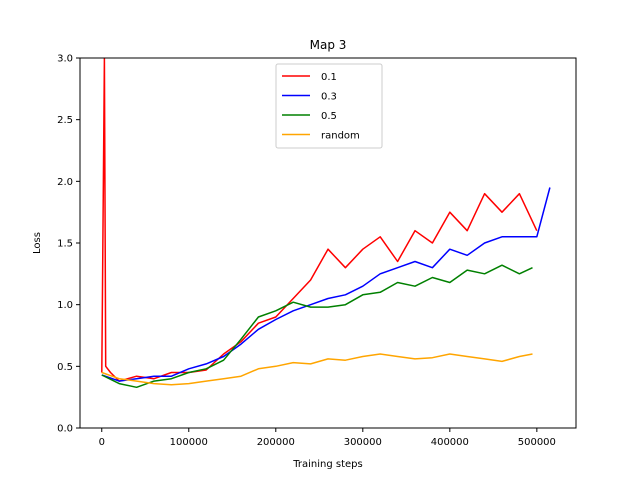 The width and height of the screenshot is (640, 485). Describe the element at coordinates (189, 442) in the screenshot. I see `x-tick-label: 100000` at that location.